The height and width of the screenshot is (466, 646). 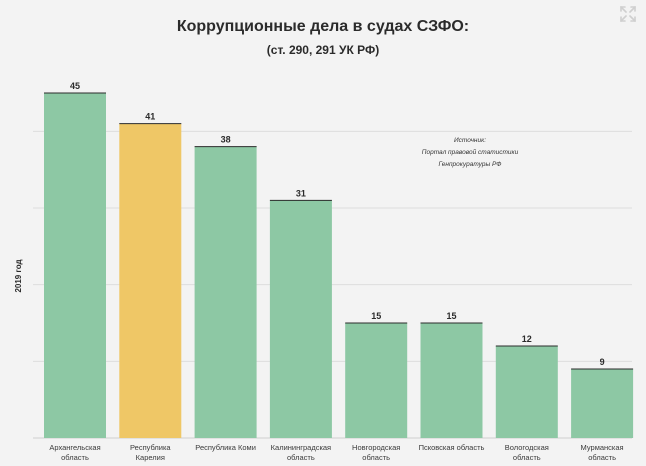 I want to click on data-label: 41, so click(x=150, y=117).